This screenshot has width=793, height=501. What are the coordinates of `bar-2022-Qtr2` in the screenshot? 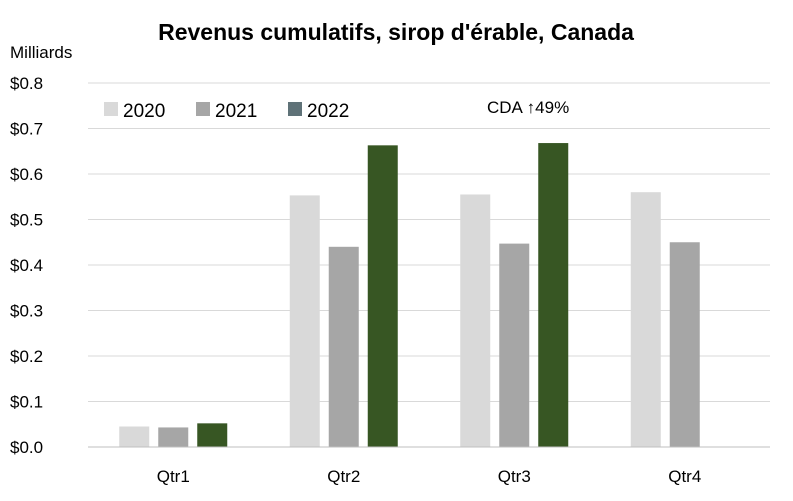 It's located at (382, 296).